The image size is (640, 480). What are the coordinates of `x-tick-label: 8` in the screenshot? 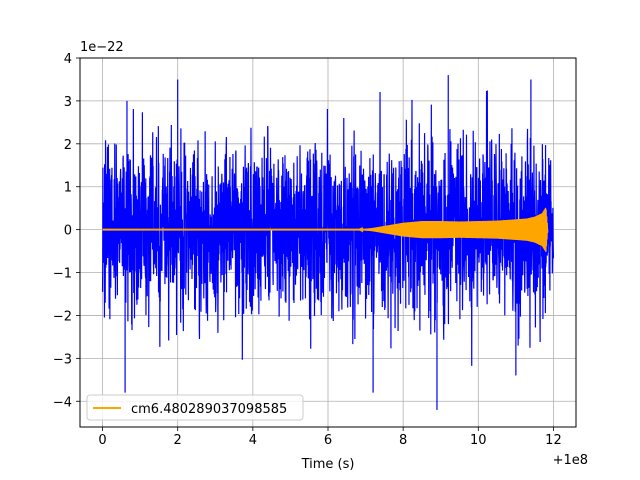 It's located at (403, 440).